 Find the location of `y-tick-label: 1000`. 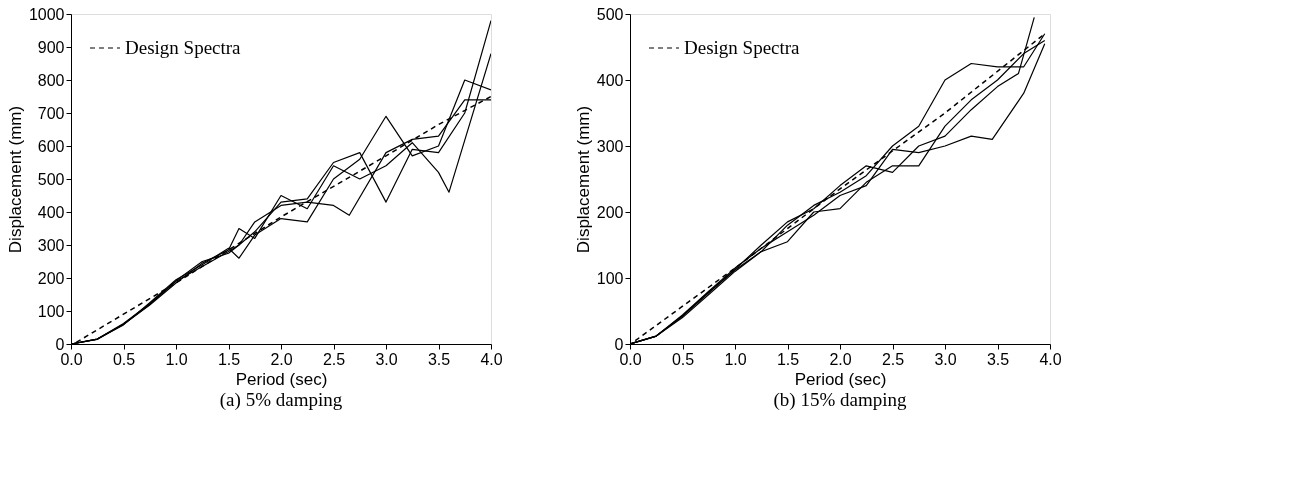

y-tick-label: 1000 is located at coordinates (46, 14).